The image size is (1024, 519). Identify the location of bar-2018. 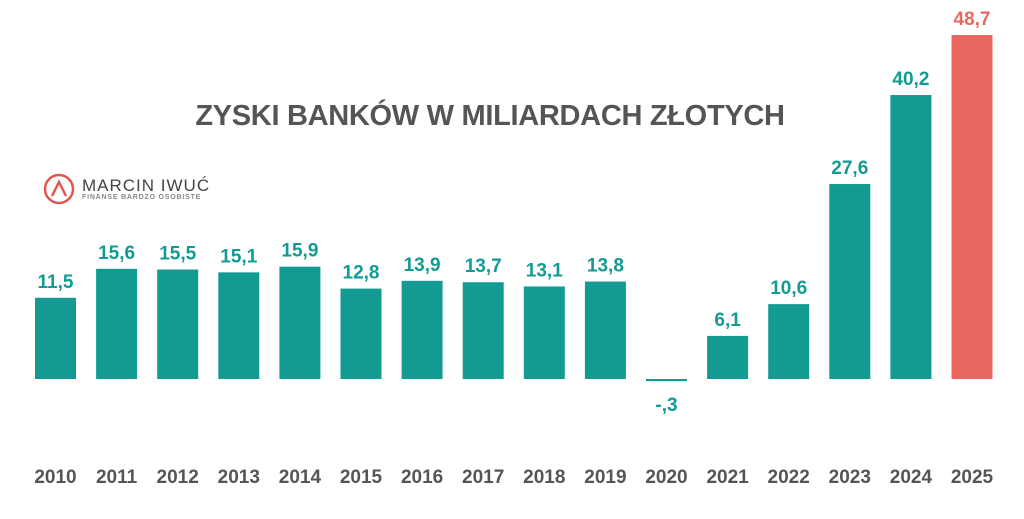
(544, 332).